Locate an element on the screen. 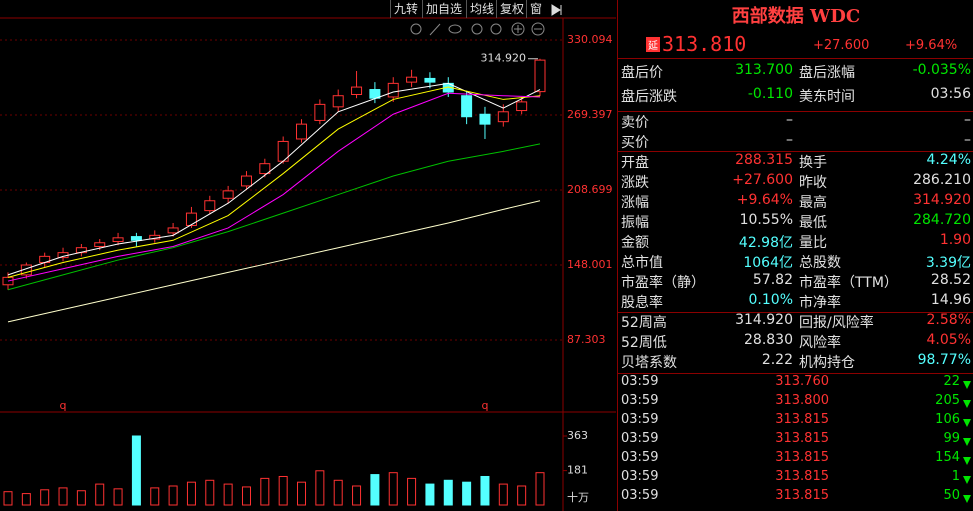  trade-volume: 99 is located at coordinates (951, 438).